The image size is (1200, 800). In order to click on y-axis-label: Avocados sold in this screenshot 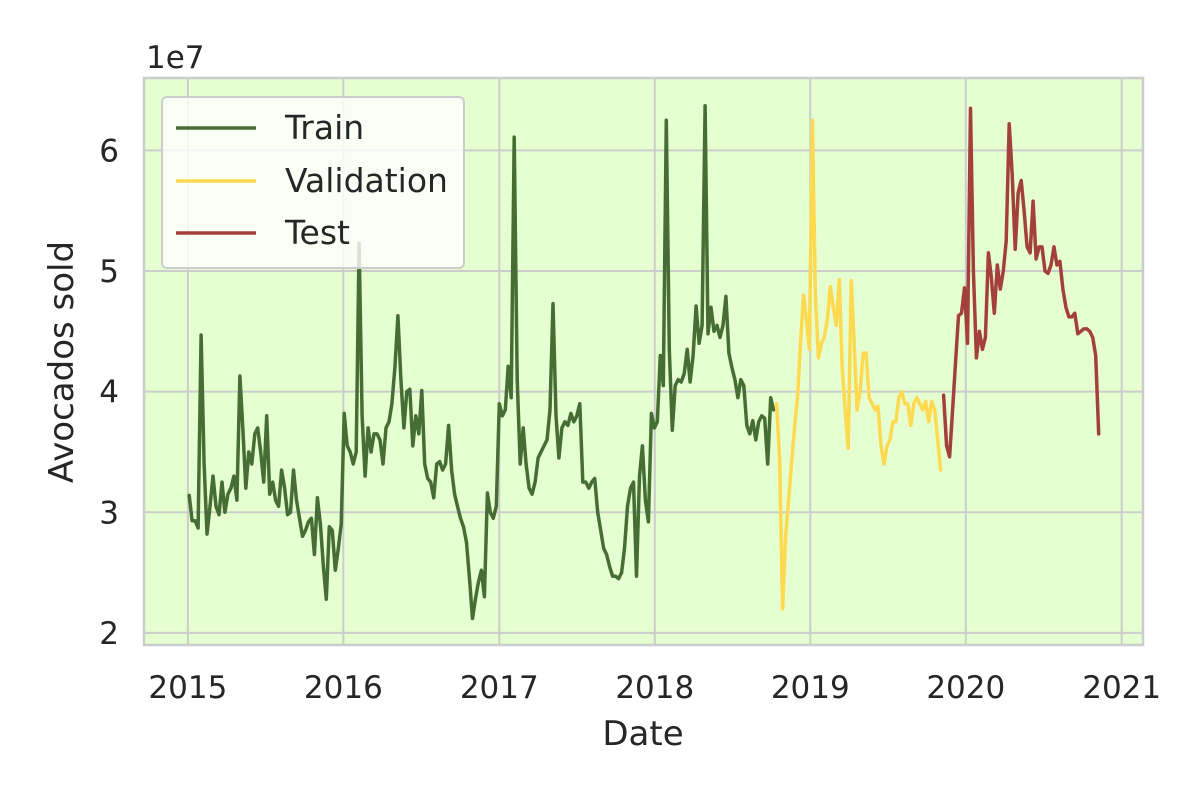, I will do `click(62, 362)`.